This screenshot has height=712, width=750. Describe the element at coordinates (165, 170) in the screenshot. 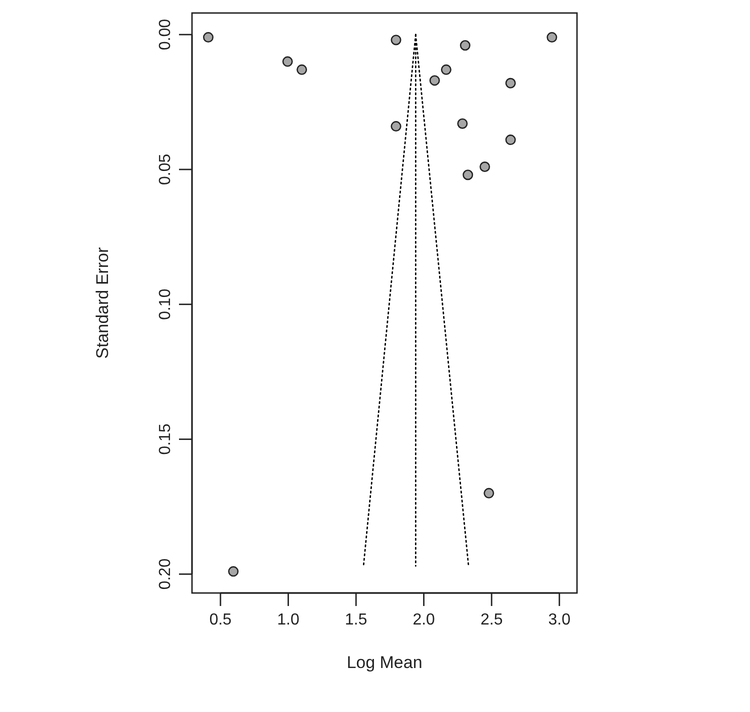

I see `y-tick-label: 0.05` at that location.